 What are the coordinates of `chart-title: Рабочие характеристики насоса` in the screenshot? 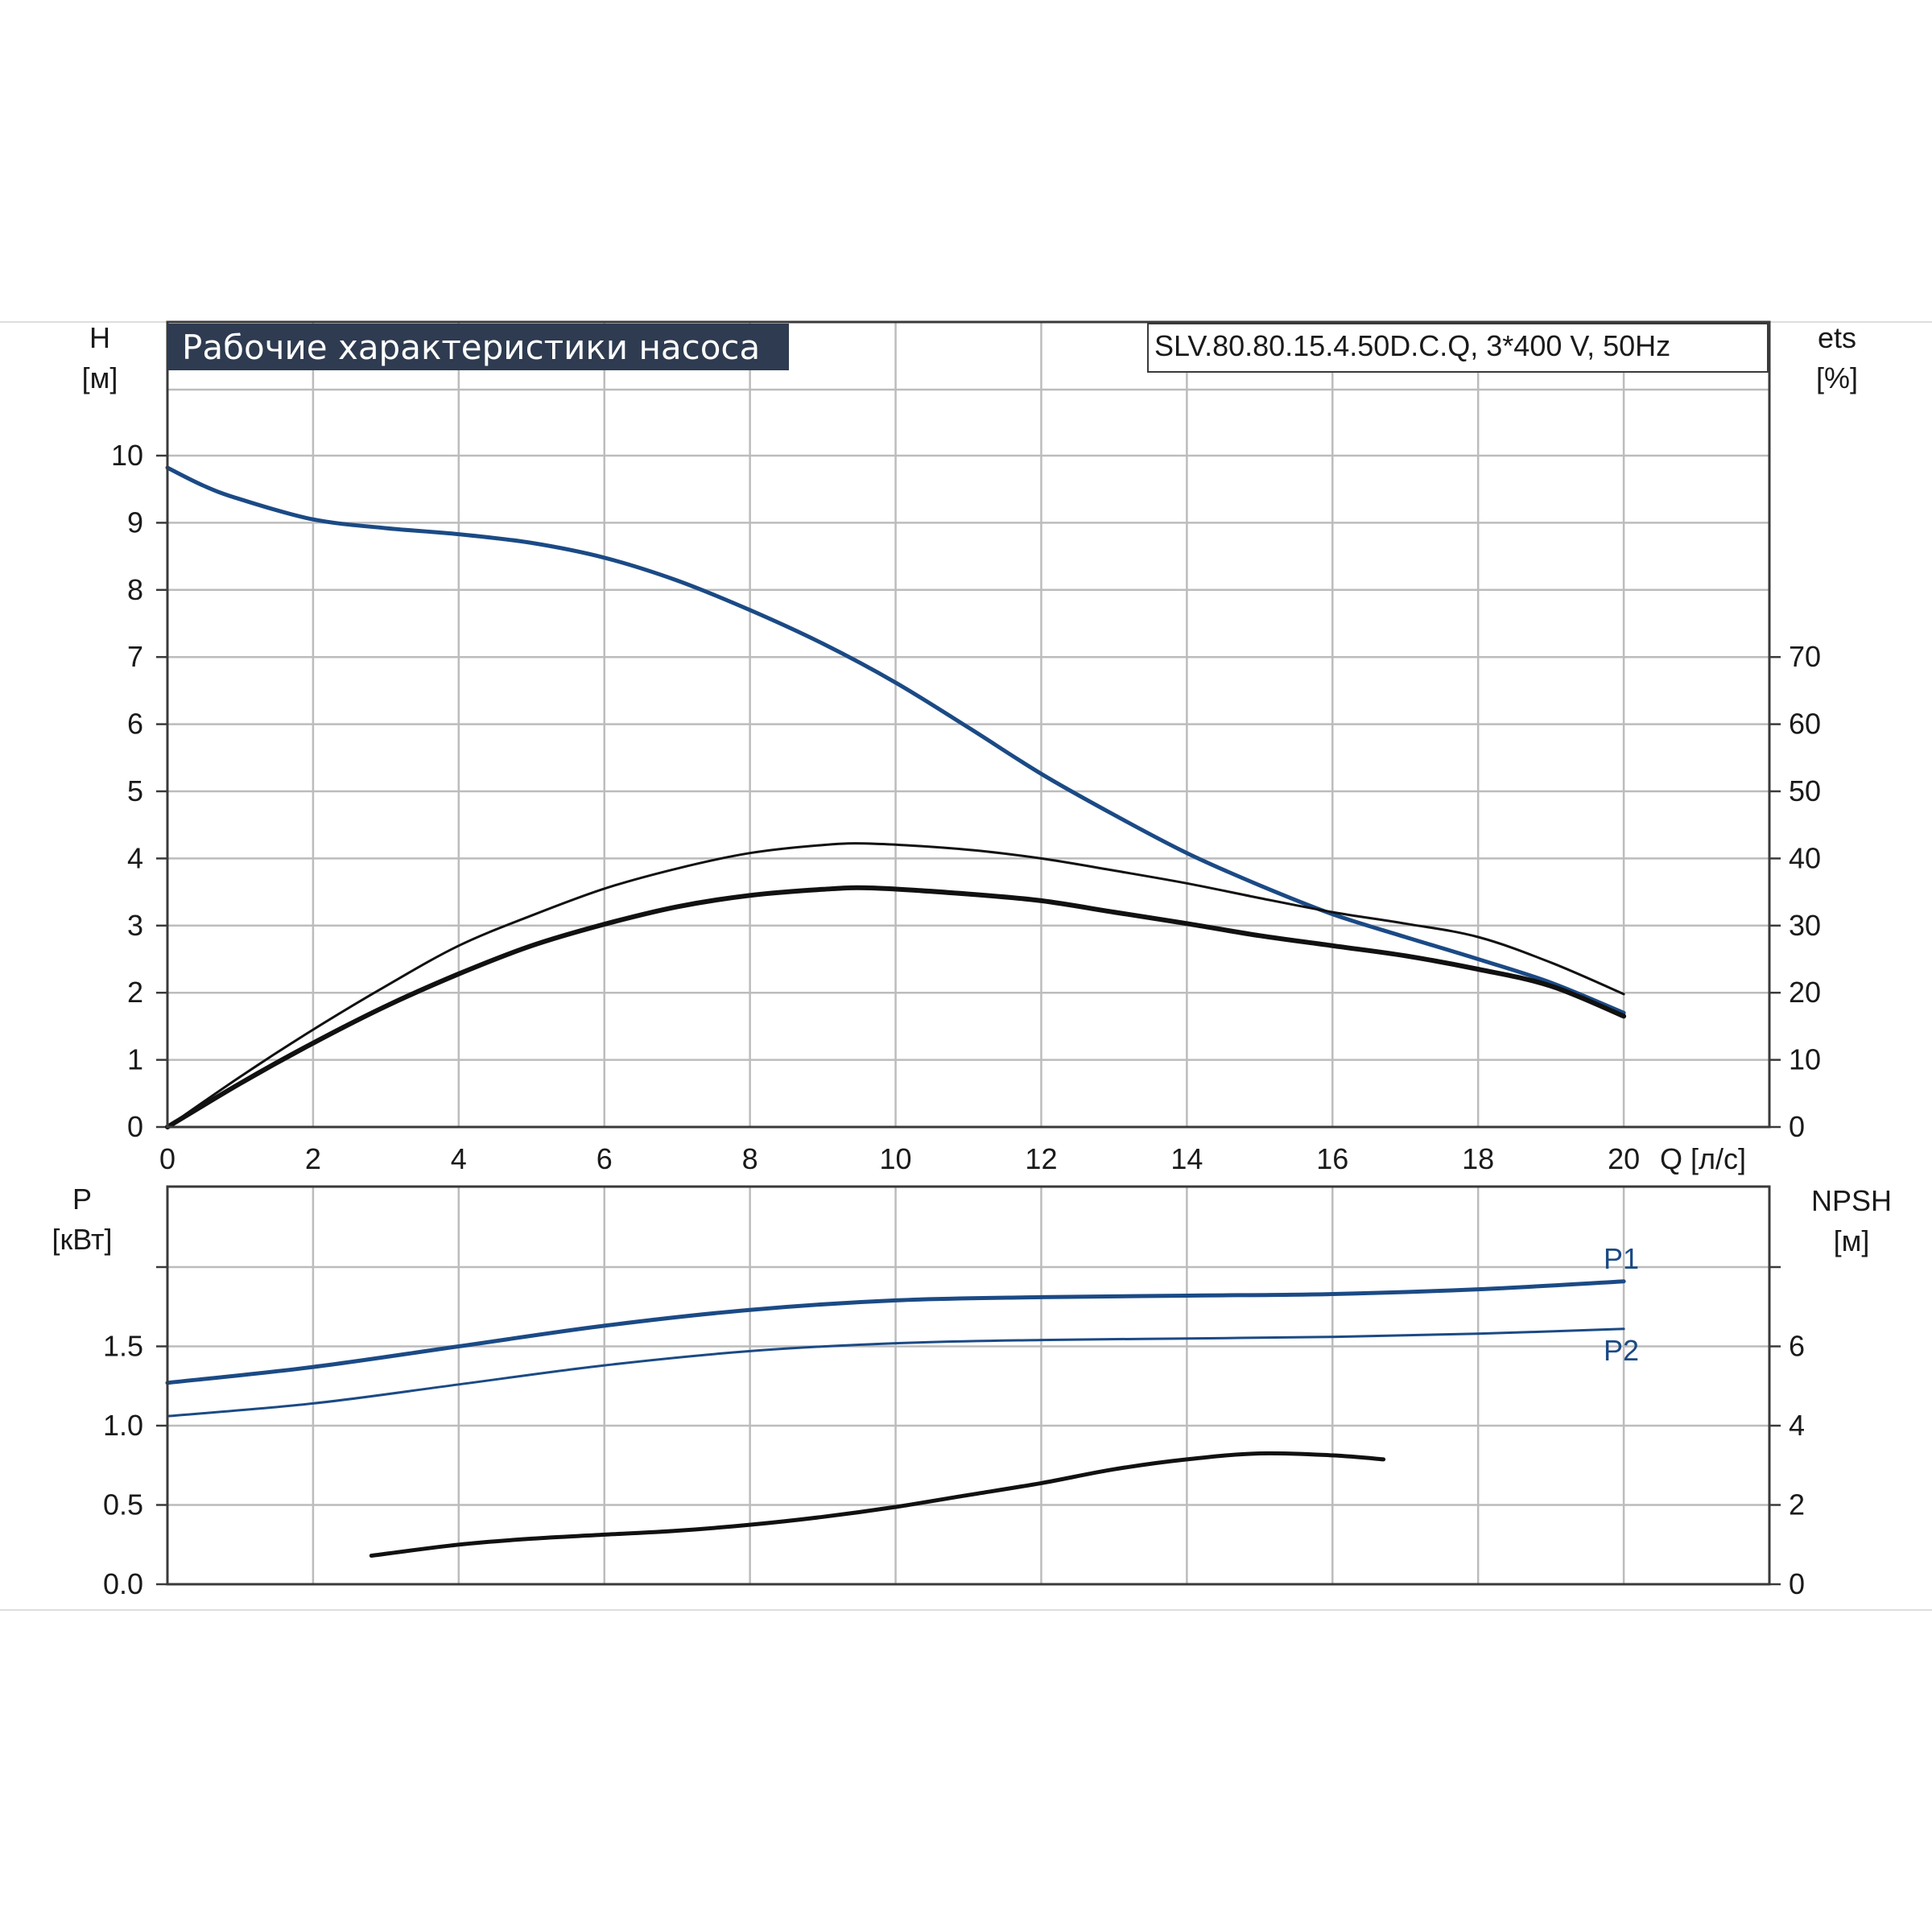 It's located at (471, 347).